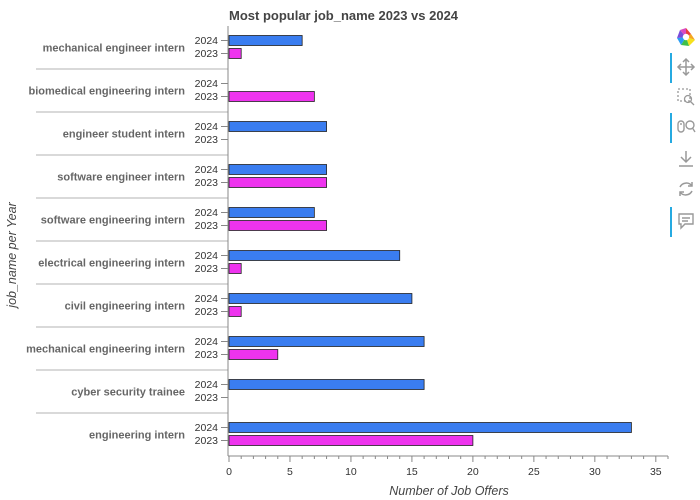 Image resolution: width=700 pixels, height=500 pixels. I want to click on hover-icon, so click(684, 222).